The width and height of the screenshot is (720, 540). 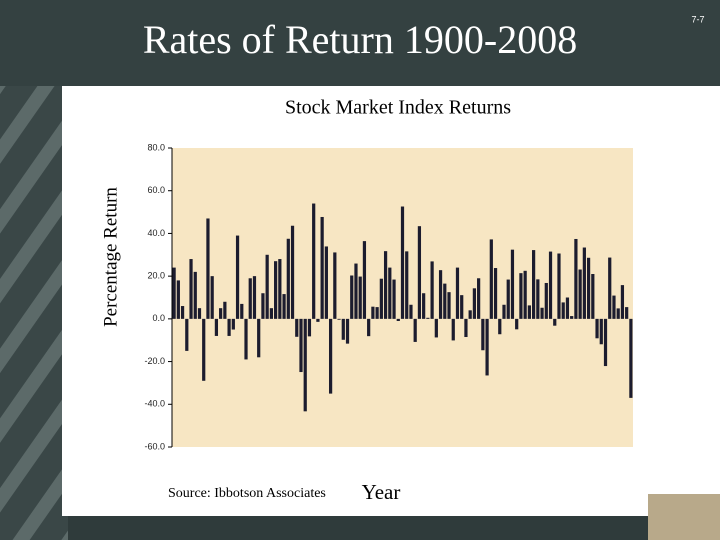 What do you see at coordinates (398, 108) in the screenshot?
I see `chart-title: Stock Market Index Returns` at bounding box center [398, 108].